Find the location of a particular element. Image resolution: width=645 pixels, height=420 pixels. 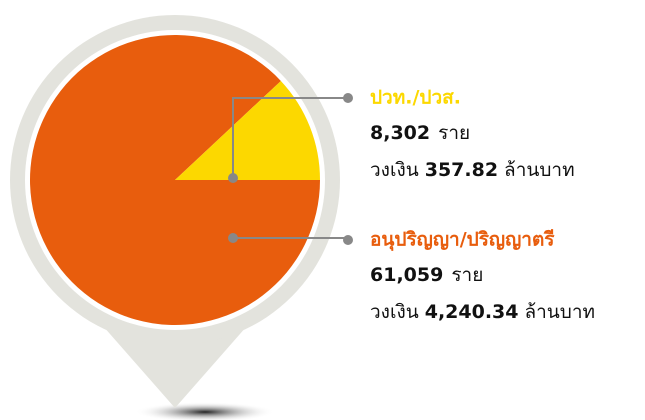

pie-slice is located at coordinates (247, 130).